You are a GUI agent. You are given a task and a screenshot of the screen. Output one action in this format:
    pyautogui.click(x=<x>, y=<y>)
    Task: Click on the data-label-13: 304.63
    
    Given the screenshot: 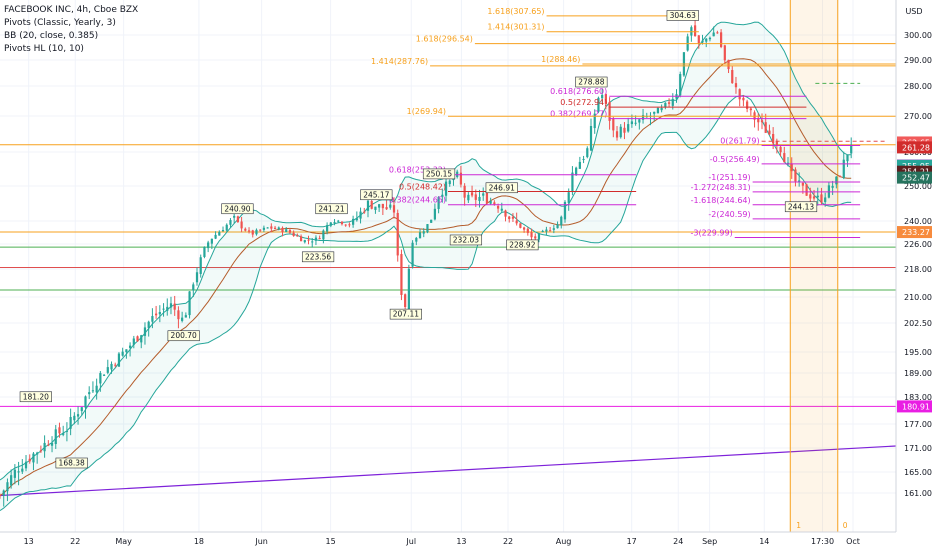 What is the action you would take?
    pyautogui.click(x=683, y=15)
    